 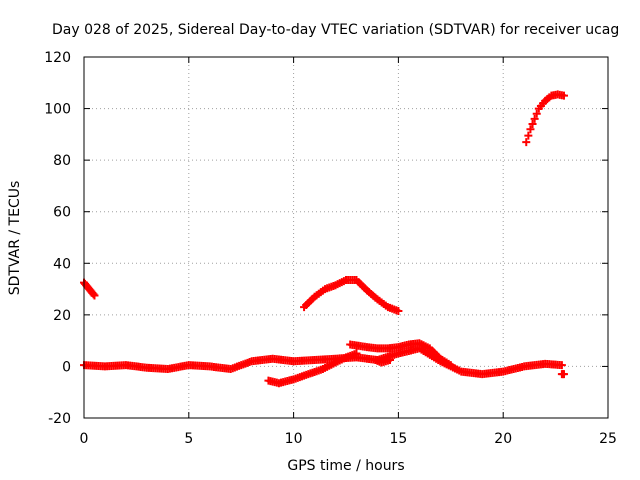 What do you see at coordinates (57, 110) in the screenshot?
I see `y-tick-label: 100` at bounding box center [57, 110].